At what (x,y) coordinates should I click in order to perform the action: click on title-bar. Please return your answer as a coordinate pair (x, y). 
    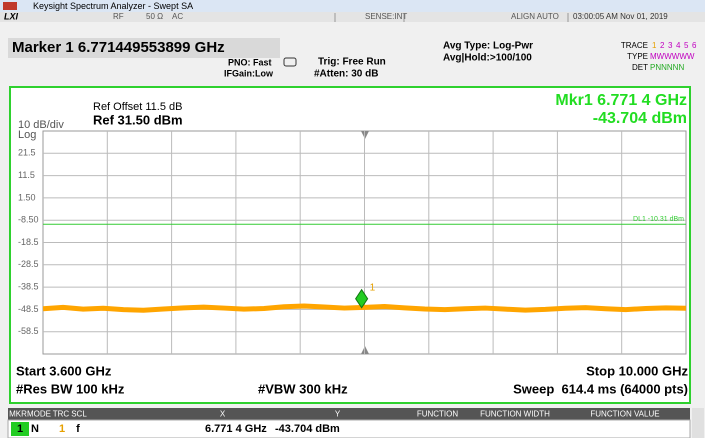
    Looking at the image, I should click on (352, 6).